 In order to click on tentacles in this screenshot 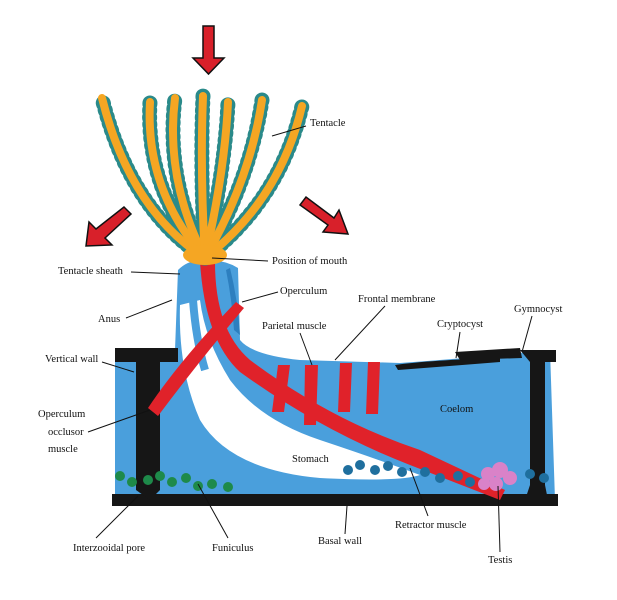, I will do `click(202, 177)`.